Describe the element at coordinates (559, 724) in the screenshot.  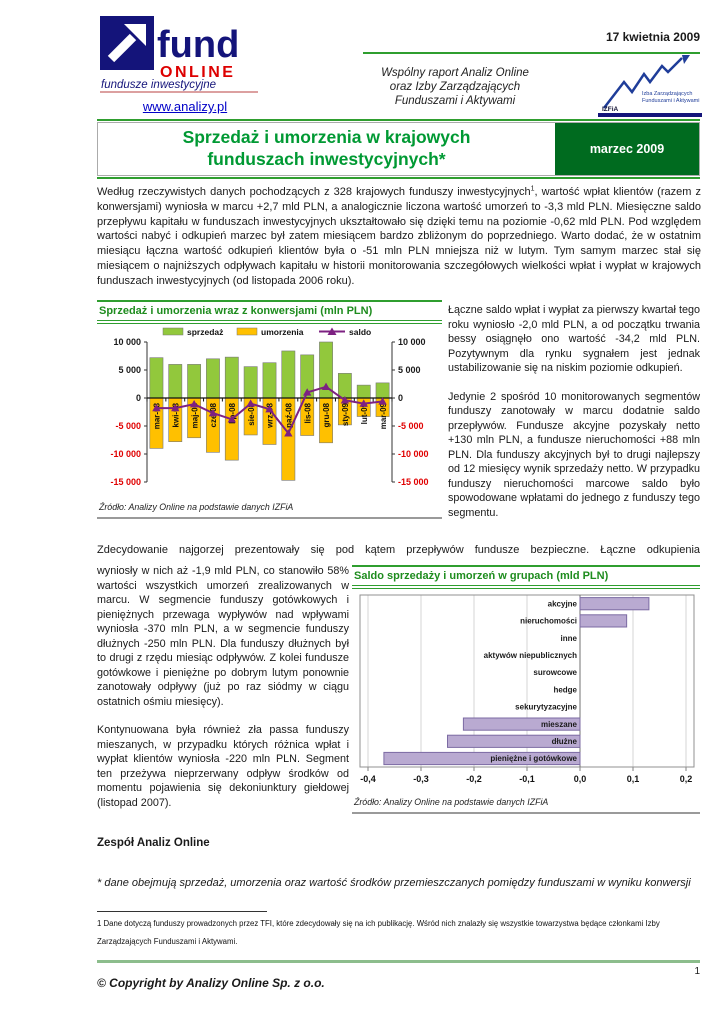
I see `svg-text: mieszane` at that location.